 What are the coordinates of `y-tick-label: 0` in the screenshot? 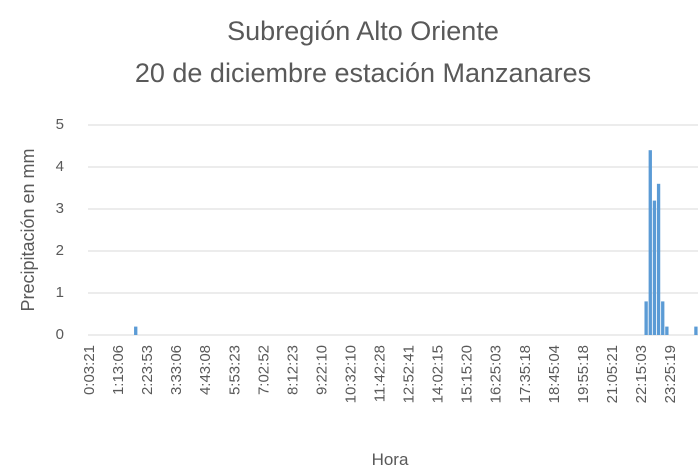 It's located at (60, 334).